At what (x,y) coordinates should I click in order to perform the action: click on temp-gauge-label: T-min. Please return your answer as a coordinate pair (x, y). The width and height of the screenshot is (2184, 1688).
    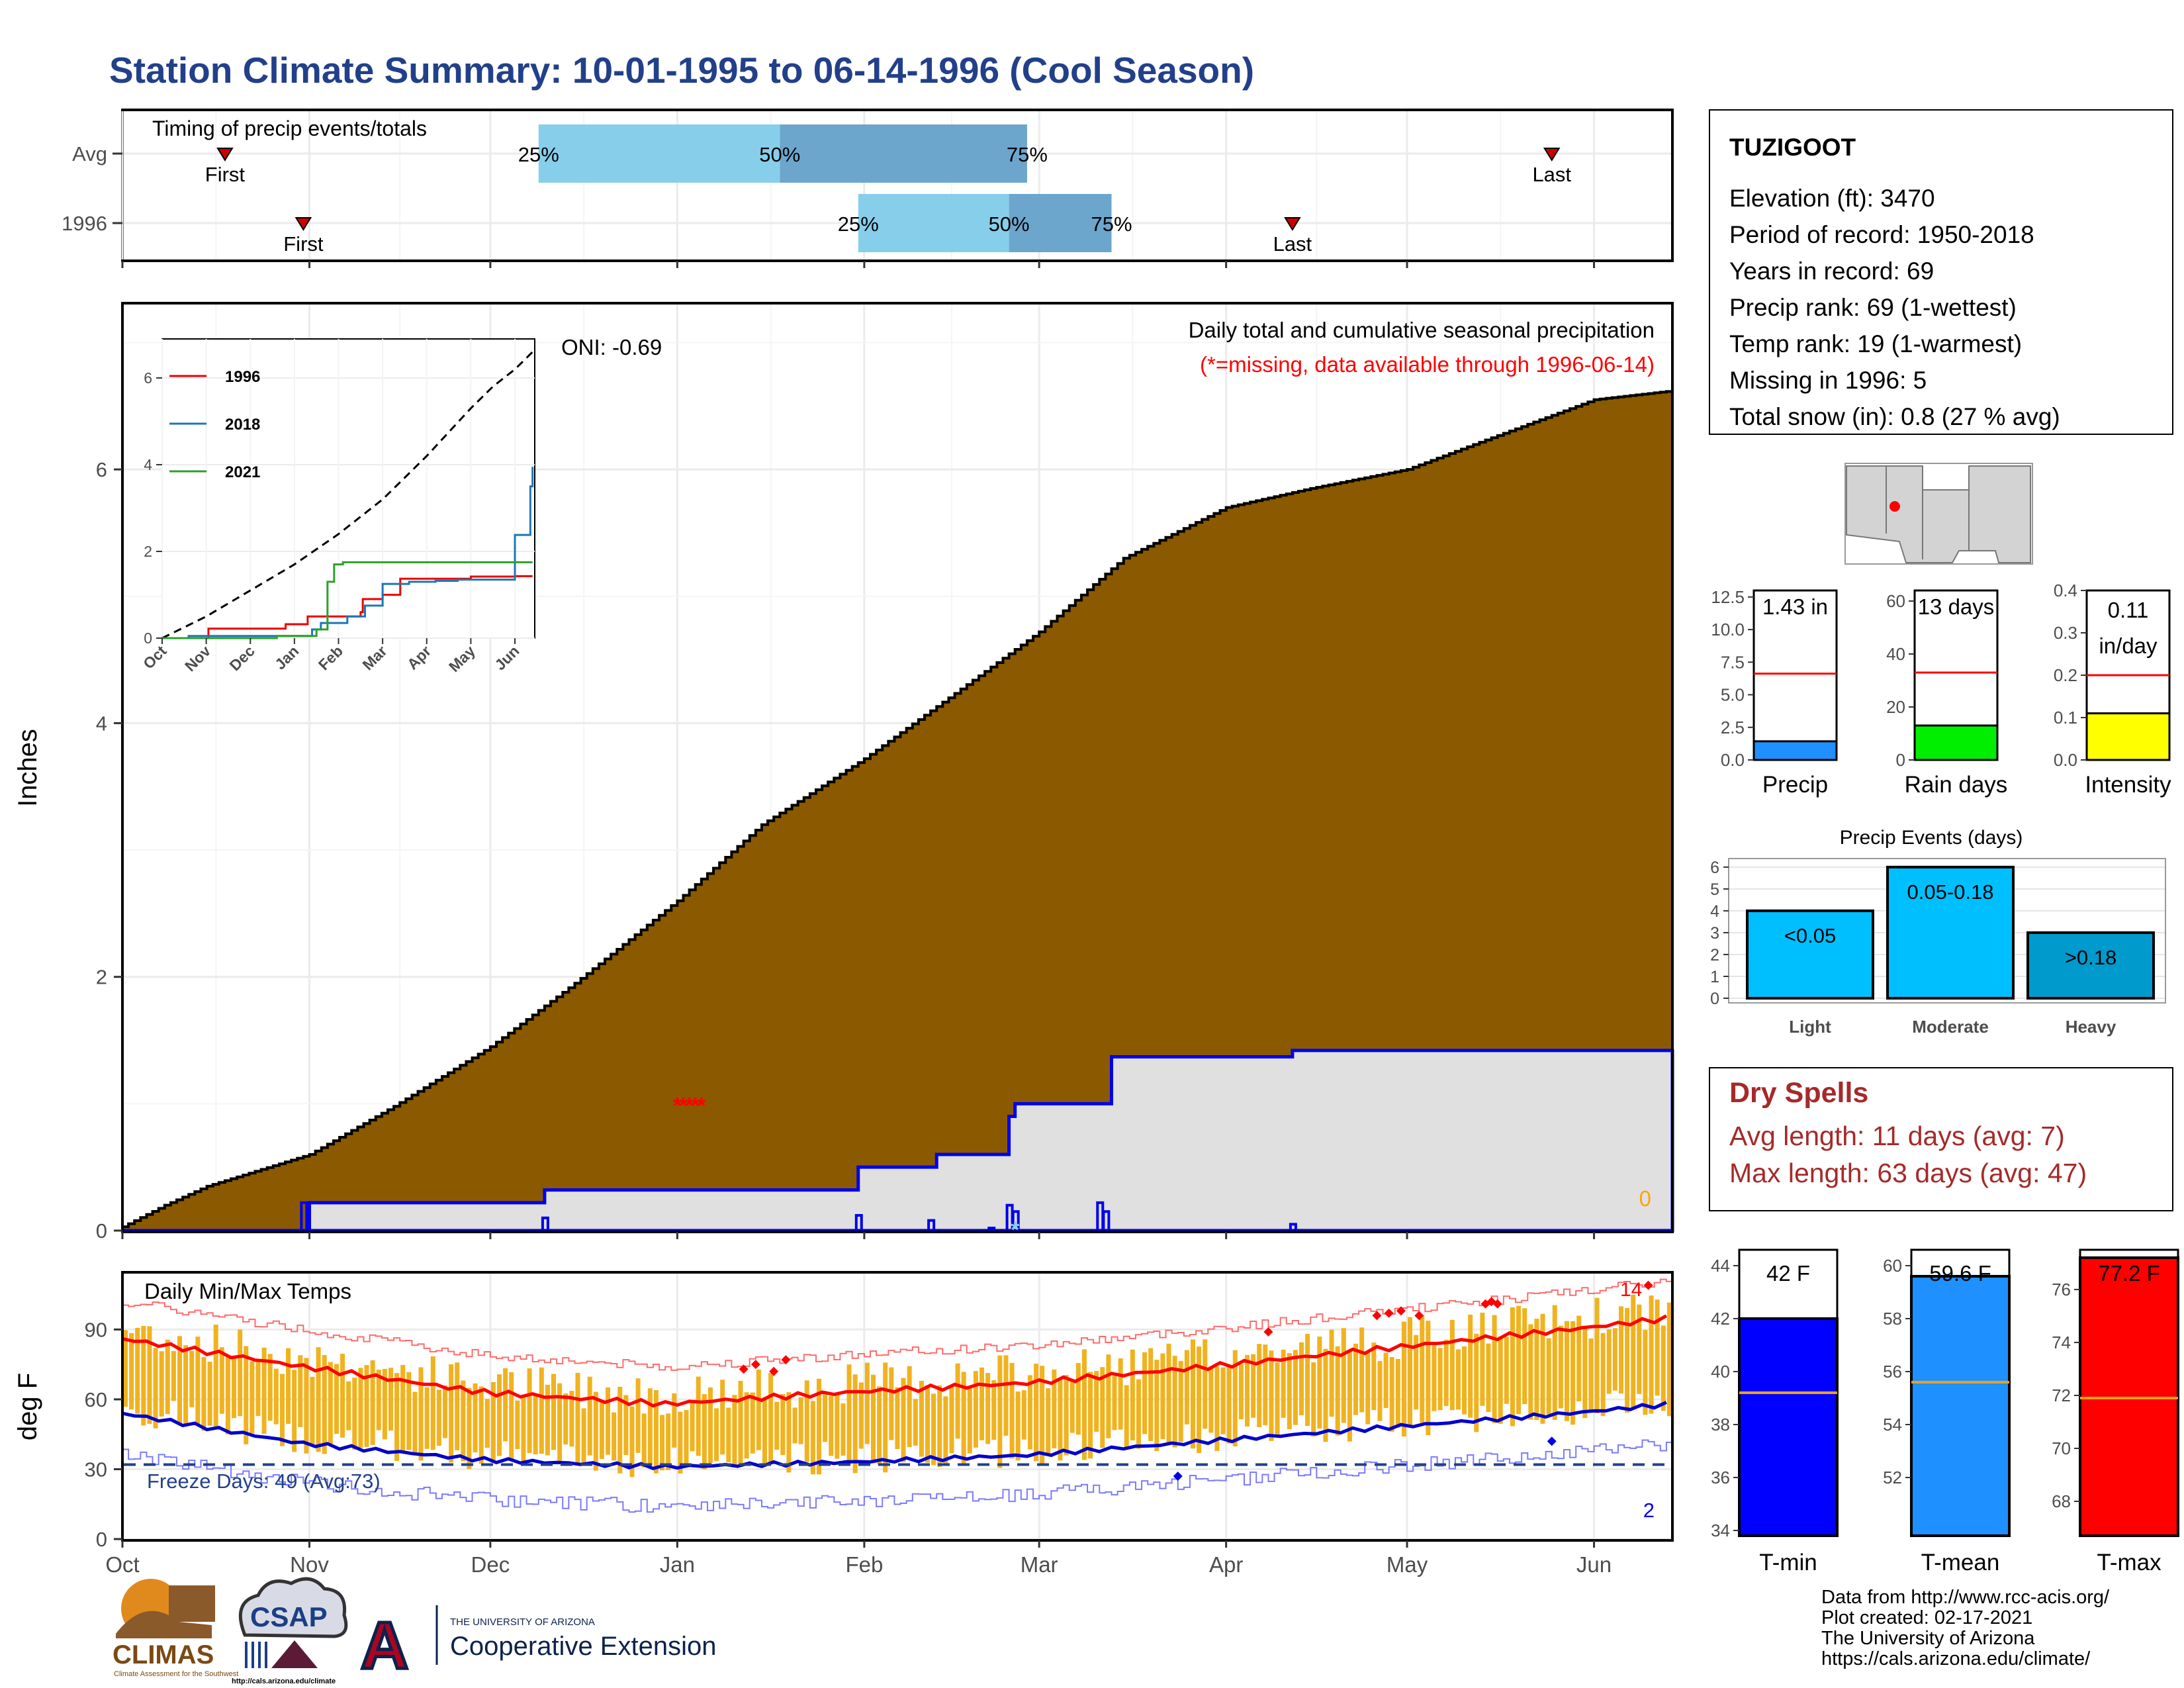
    Looking at the image, I should click on (1788, 1562).